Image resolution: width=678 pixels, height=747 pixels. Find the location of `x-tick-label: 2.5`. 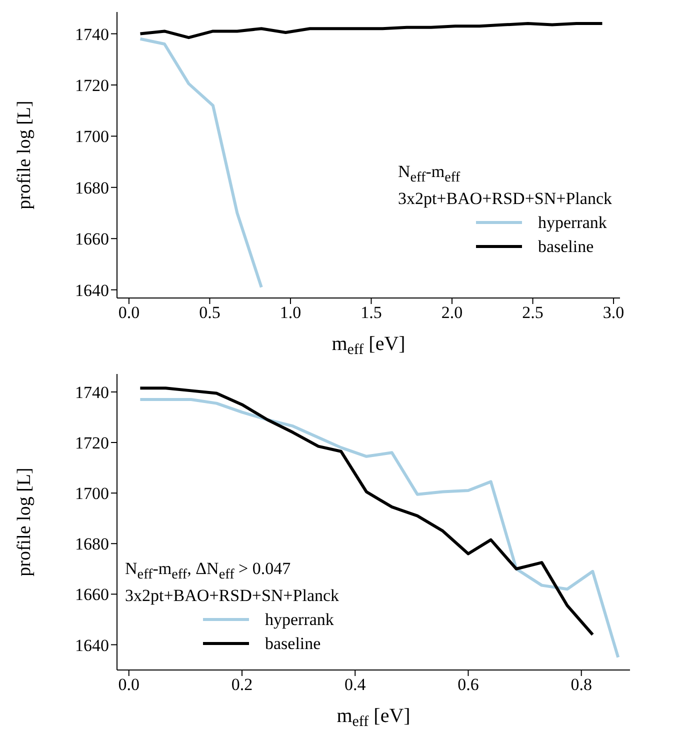

x-tick-label: 2.5 is located at coordinates (533, 312).